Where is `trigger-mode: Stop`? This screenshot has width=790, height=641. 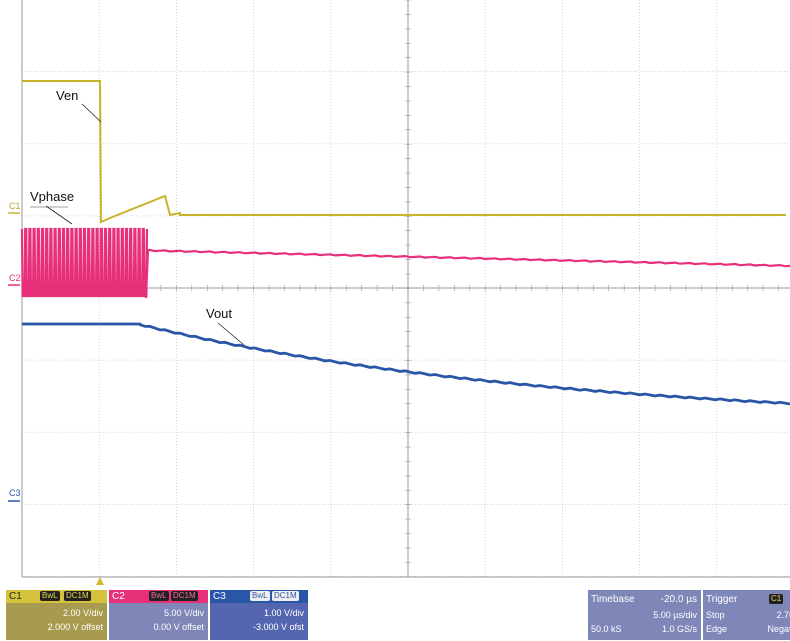 trigger-mode: Stop is located at coordinates (715, 615).